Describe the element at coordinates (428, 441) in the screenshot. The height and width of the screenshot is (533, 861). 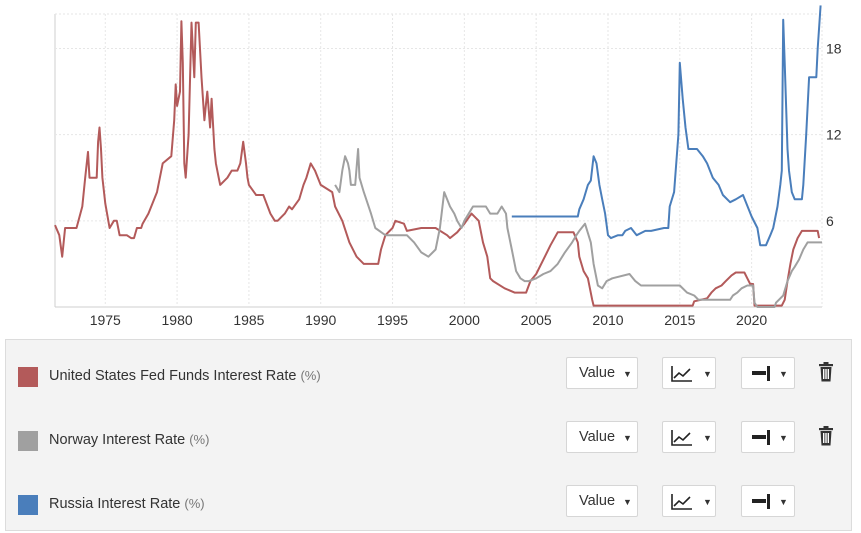
I see `legend-row-norway: Norway Interest Rate (%) Value ▼ ▼ ▼` at that location.